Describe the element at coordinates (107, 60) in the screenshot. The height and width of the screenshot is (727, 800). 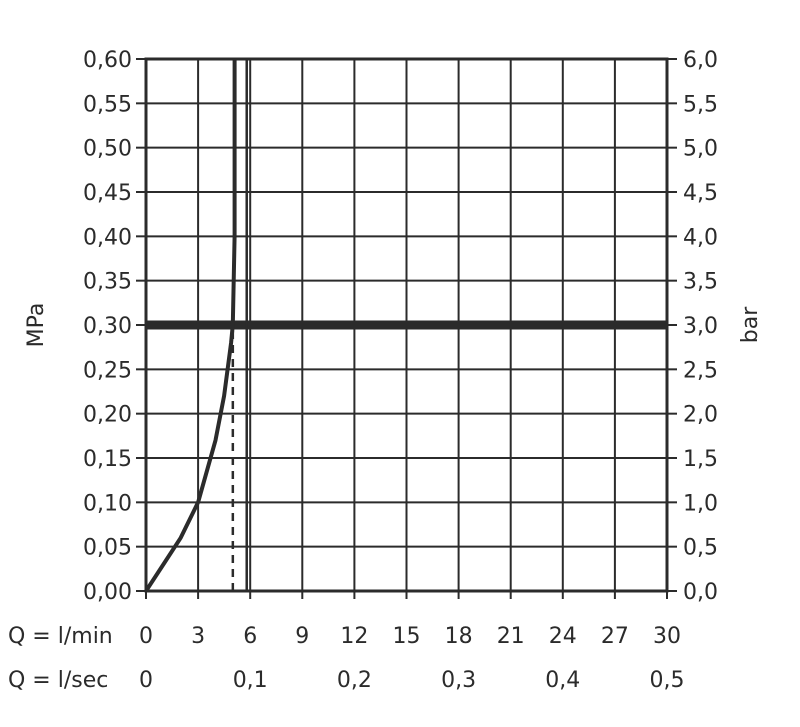
I see `y-left-tick-label: 0,60` at that location.